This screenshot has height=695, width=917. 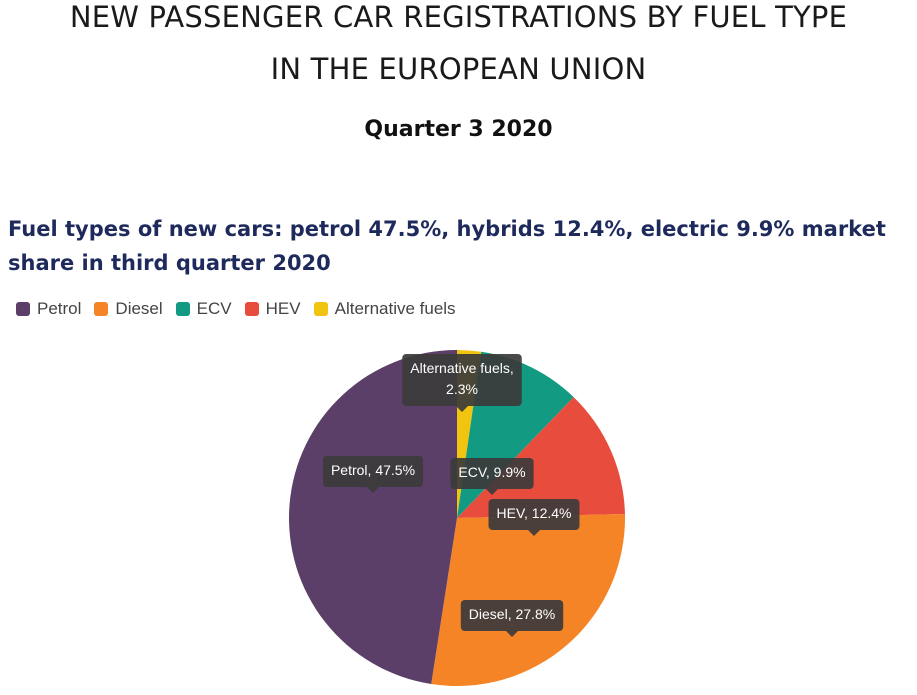 What do you see at coordinates (242, 309) in the screenshot?
I see `chart-legend: Petrol Diesel ECV HEV Alternative fuels` at bounding box center [242, 309].